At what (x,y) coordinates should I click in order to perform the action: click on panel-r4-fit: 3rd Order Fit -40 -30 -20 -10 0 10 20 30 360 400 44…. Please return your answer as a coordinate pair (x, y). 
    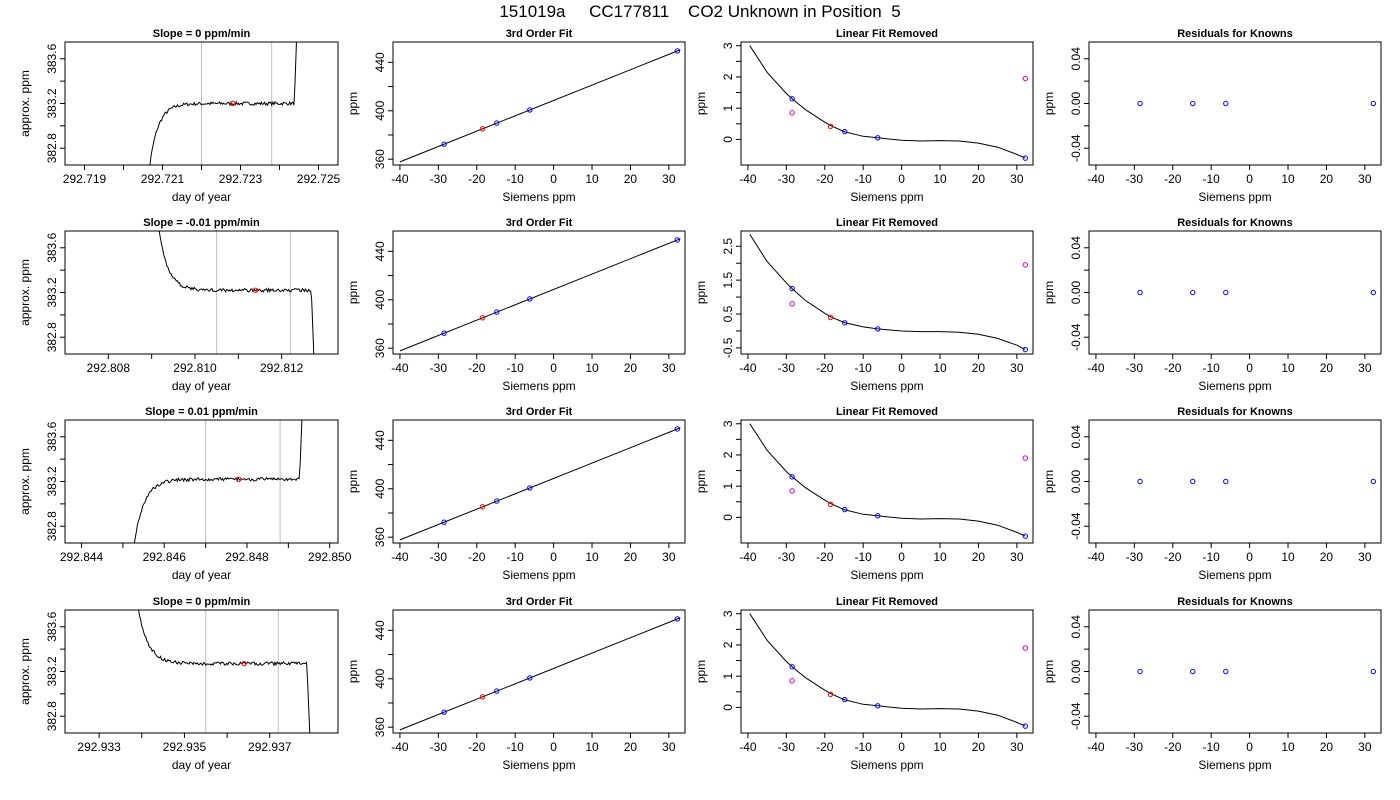
    Looking at the image, I should click on (516, 684).